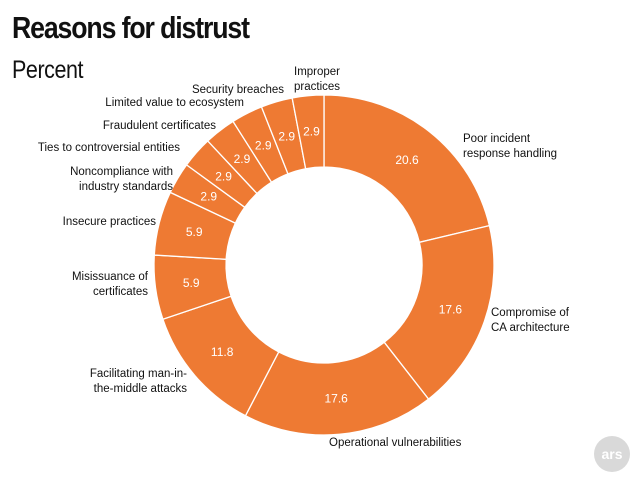 This screenshot has height=480, width=640. What do you see at coordinates (110, 222) in the screenshot?
I see `slice-category-label: Insecure practices` at bounding box center [110, 222].